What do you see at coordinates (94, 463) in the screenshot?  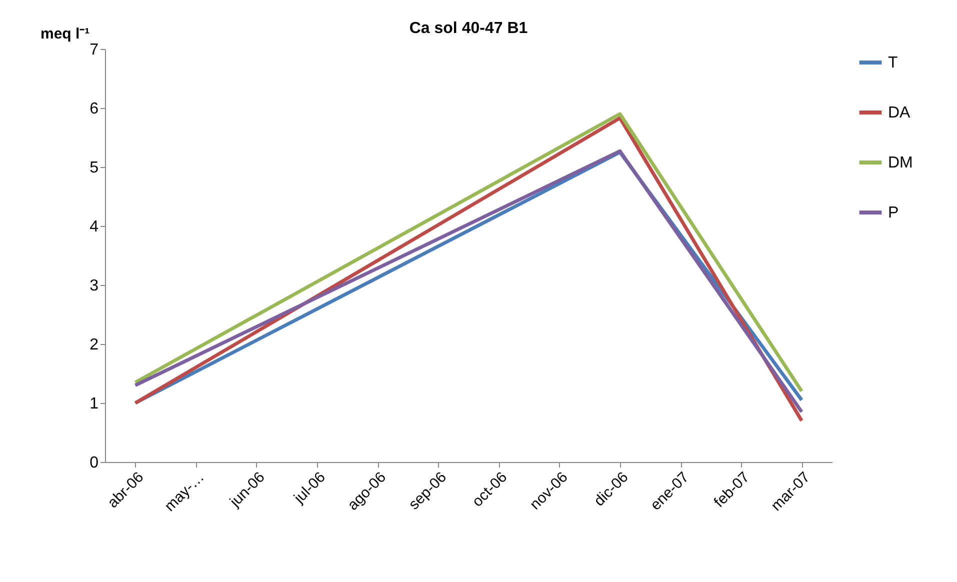 I see `y-tick-label: 0` at bounding box center [94, 463].